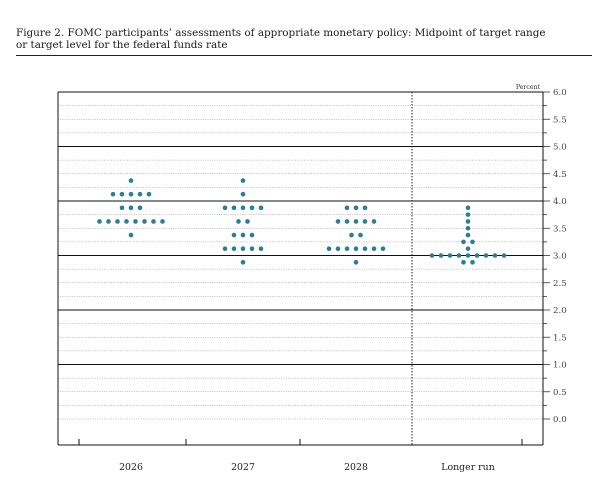  What do you see at coordinates (560, 284) in the screenshot?
I see `y-tick-label: 2.5` at bounding box center [560, 284].